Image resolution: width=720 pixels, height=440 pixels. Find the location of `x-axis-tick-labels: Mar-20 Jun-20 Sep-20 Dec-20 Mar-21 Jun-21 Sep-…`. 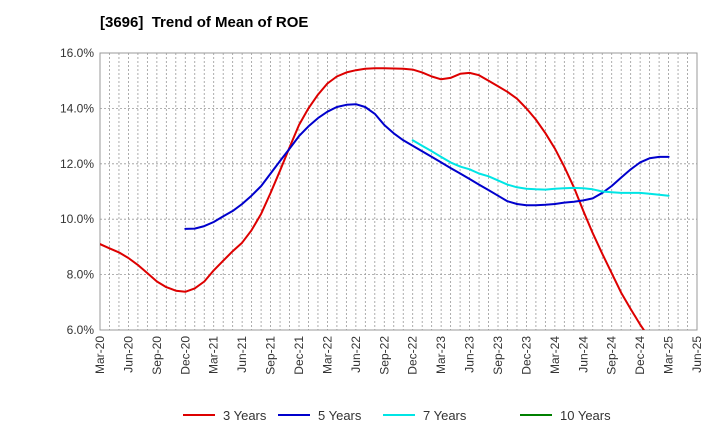

x-axis-tick-labels: Mar-20 Jun-20 Sep-20 Dec-20 Mar-21 Jun-21 Sep-… is located at coordinates (398, 355).